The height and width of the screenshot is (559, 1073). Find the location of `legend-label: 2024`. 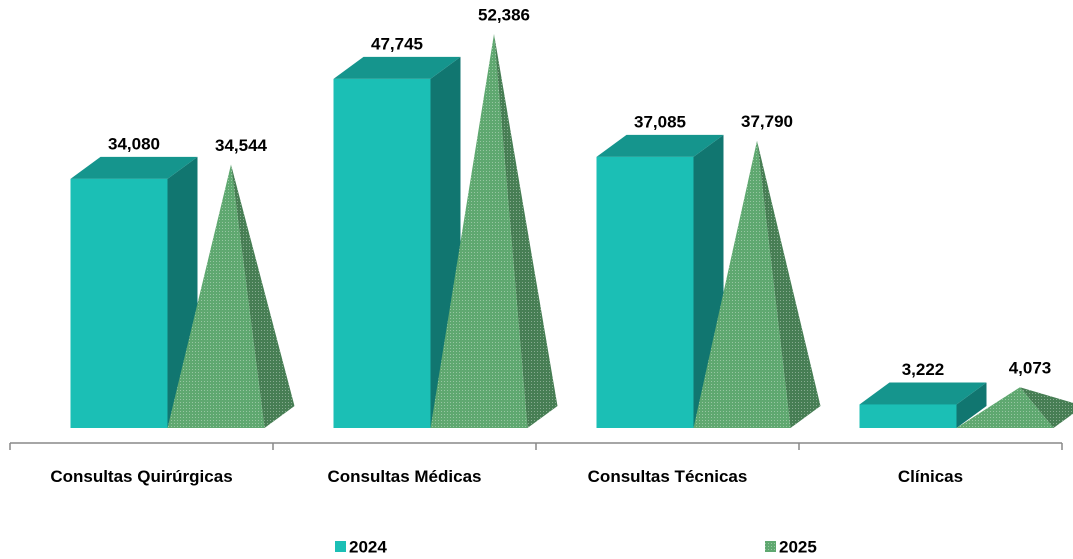

legend-label: 2024 is located at coordinates (368, 546).